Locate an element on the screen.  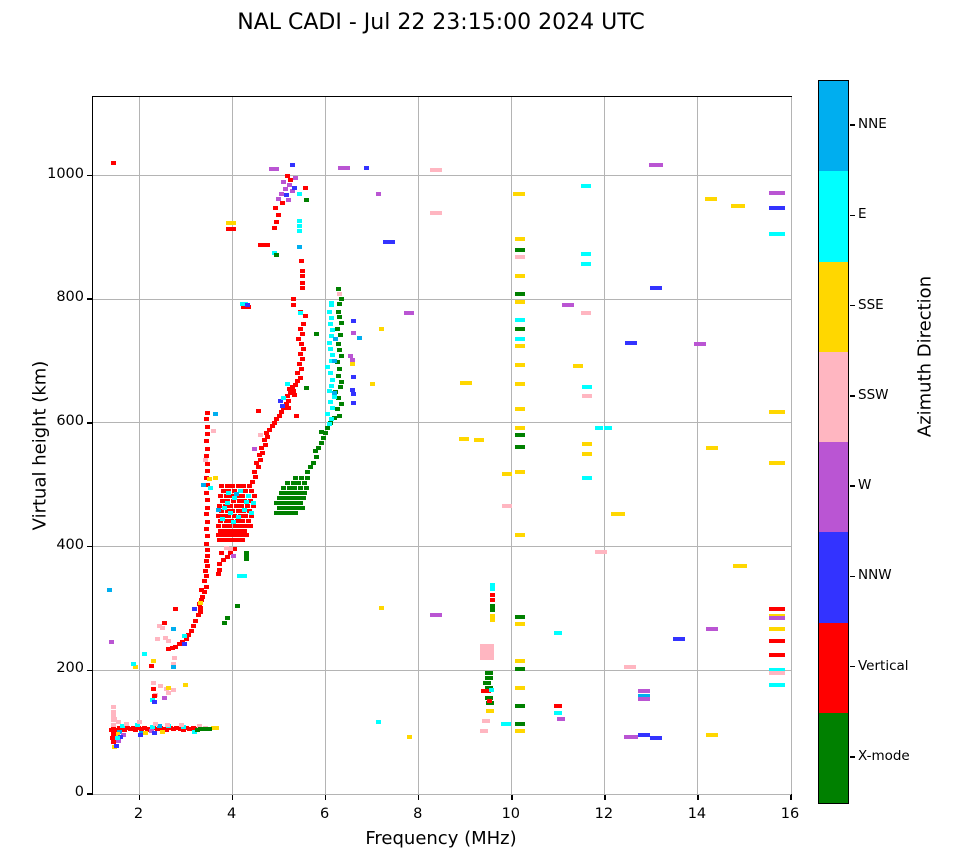
colorbar-tick-label: NNE is located at coordinates (872, 124).